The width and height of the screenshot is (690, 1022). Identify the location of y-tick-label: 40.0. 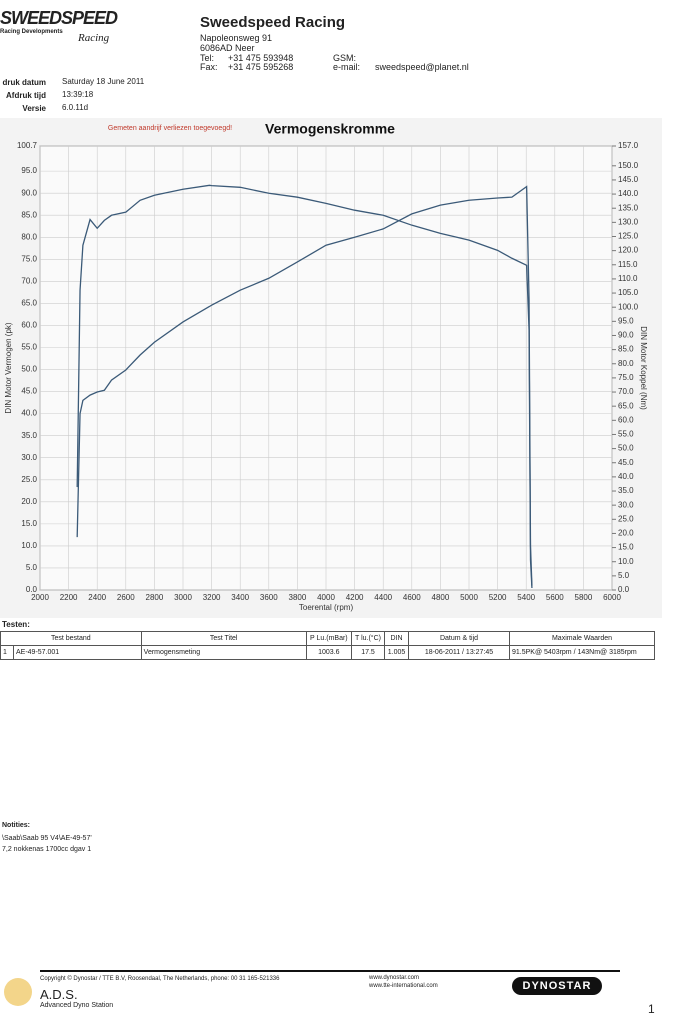
(29, 413).